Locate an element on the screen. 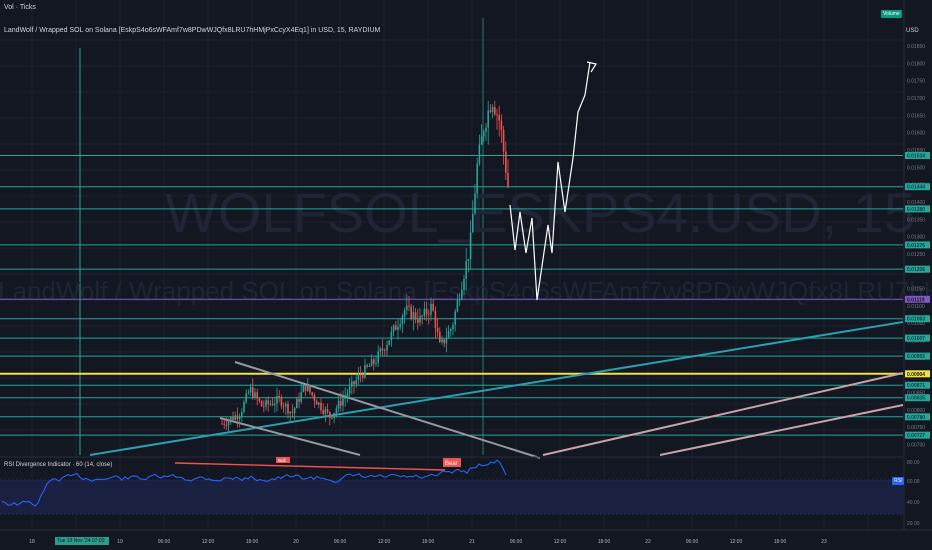 Image resolution: width=932 pixels, height=550 pixels. price-level-badge-label: 0.00904 is located at coordinates (916, 375).